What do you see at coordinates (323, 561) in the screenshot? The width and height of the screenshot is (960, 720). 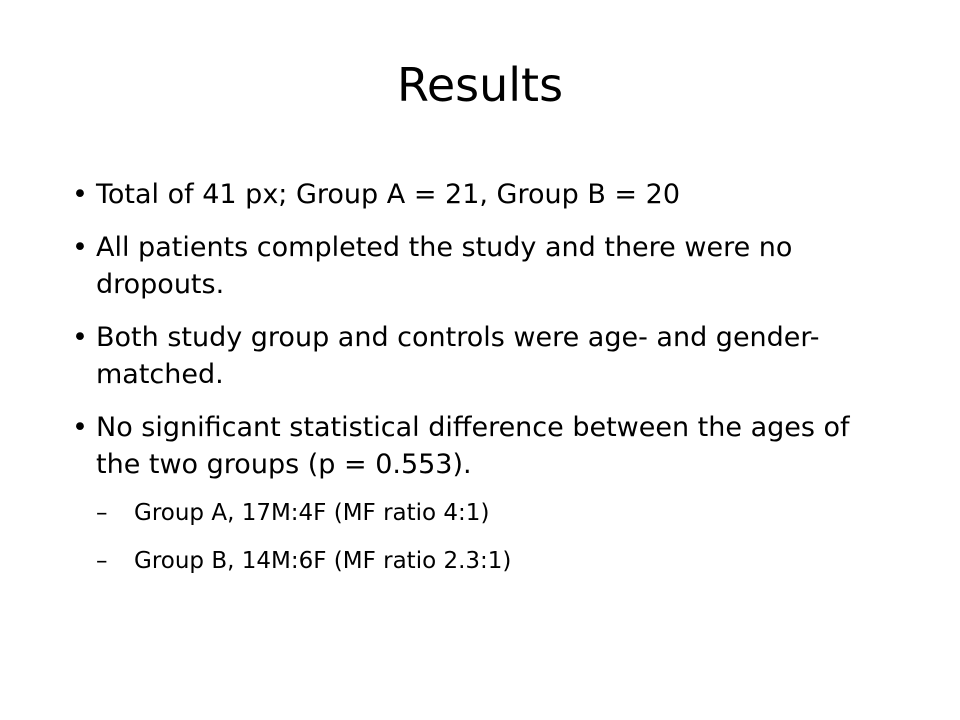 I see `sub-bullet-text: Group B, 14M:6F (MF ratio 2.3:1)` at bounding box center [323, 561].